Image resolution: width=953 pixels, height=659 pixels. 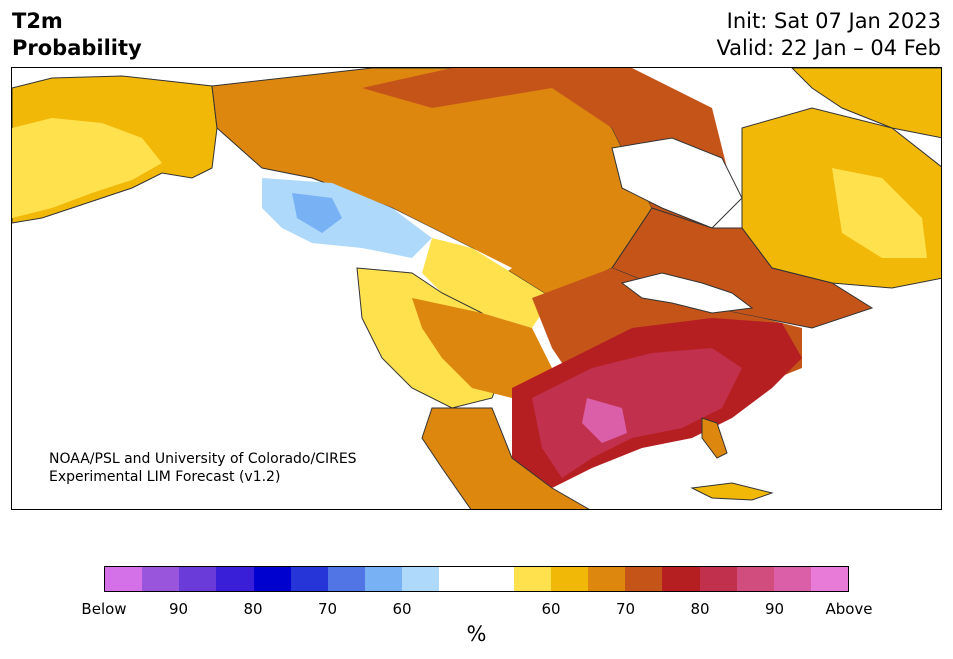 What do you see at coordinates (866, 103) in the screenshot?
I see `greenland-region` at bounding box center [866, 103].